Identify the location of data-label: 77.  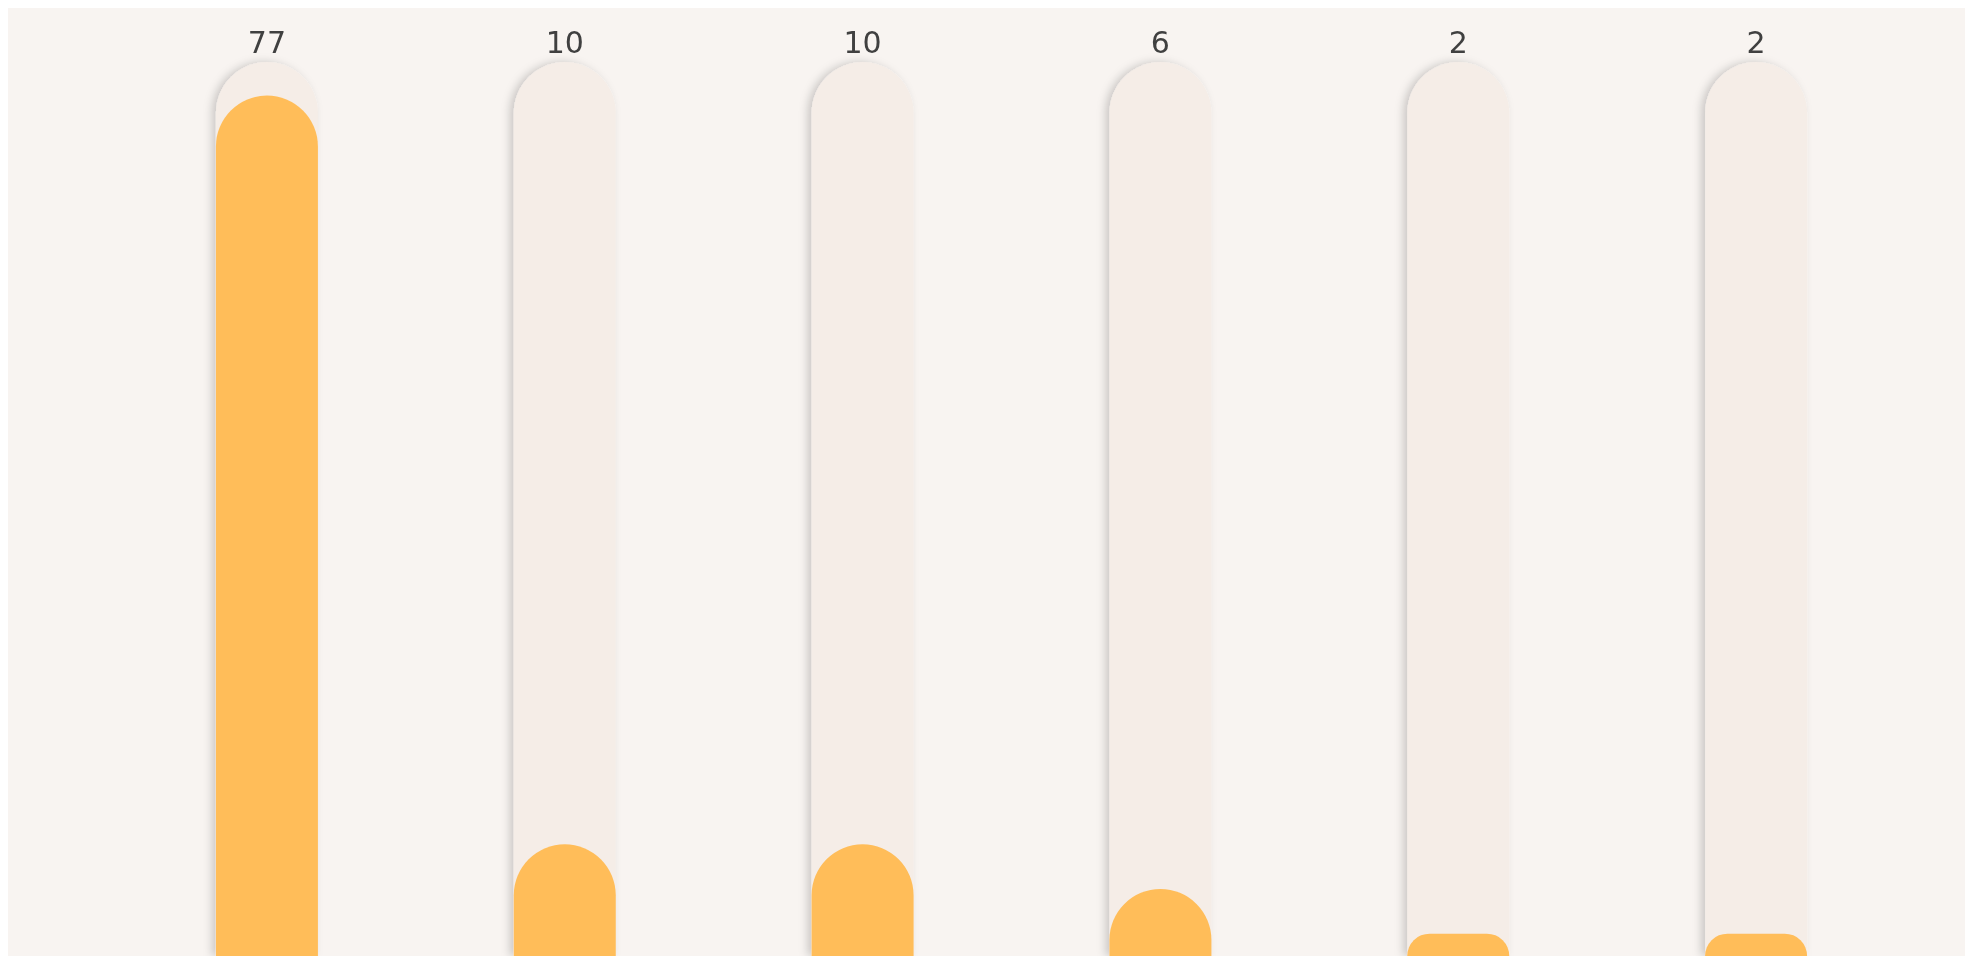
(267, 42).